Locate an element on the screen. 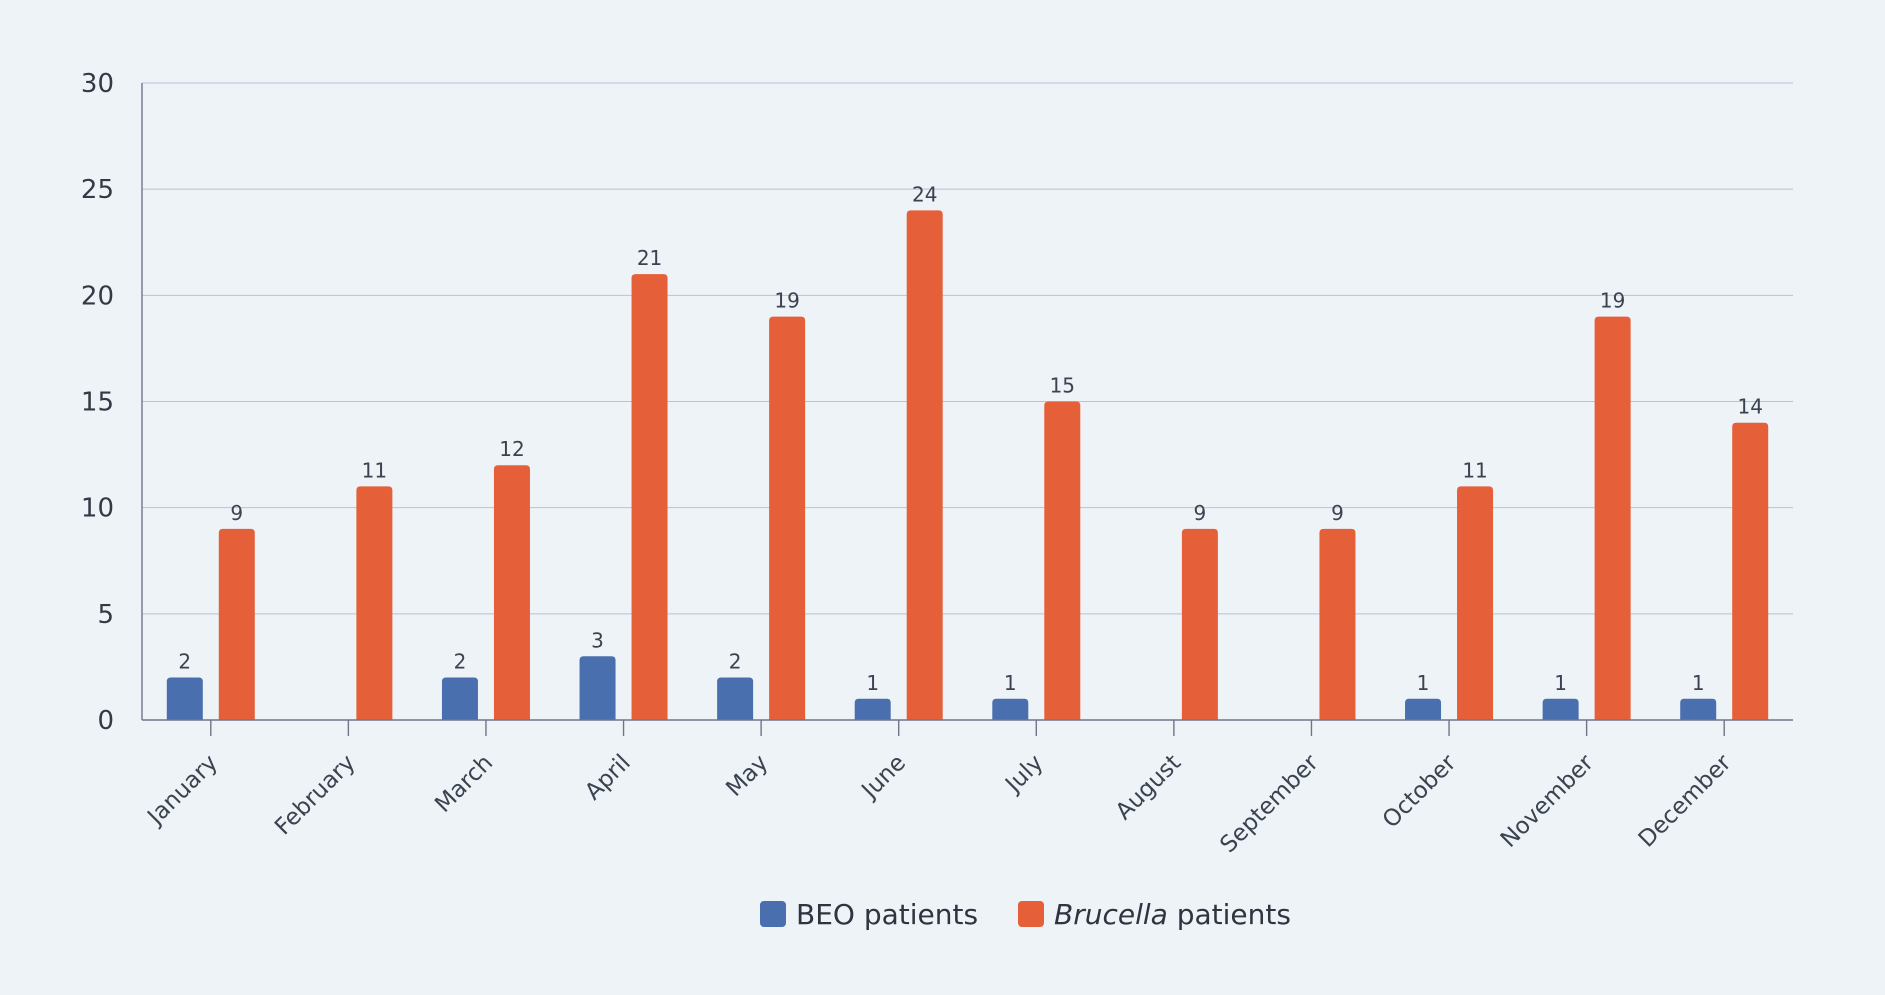 This screenshot has width=1885, height=995. data-label-beo-june: 1 is located at coordinates (872, 683).